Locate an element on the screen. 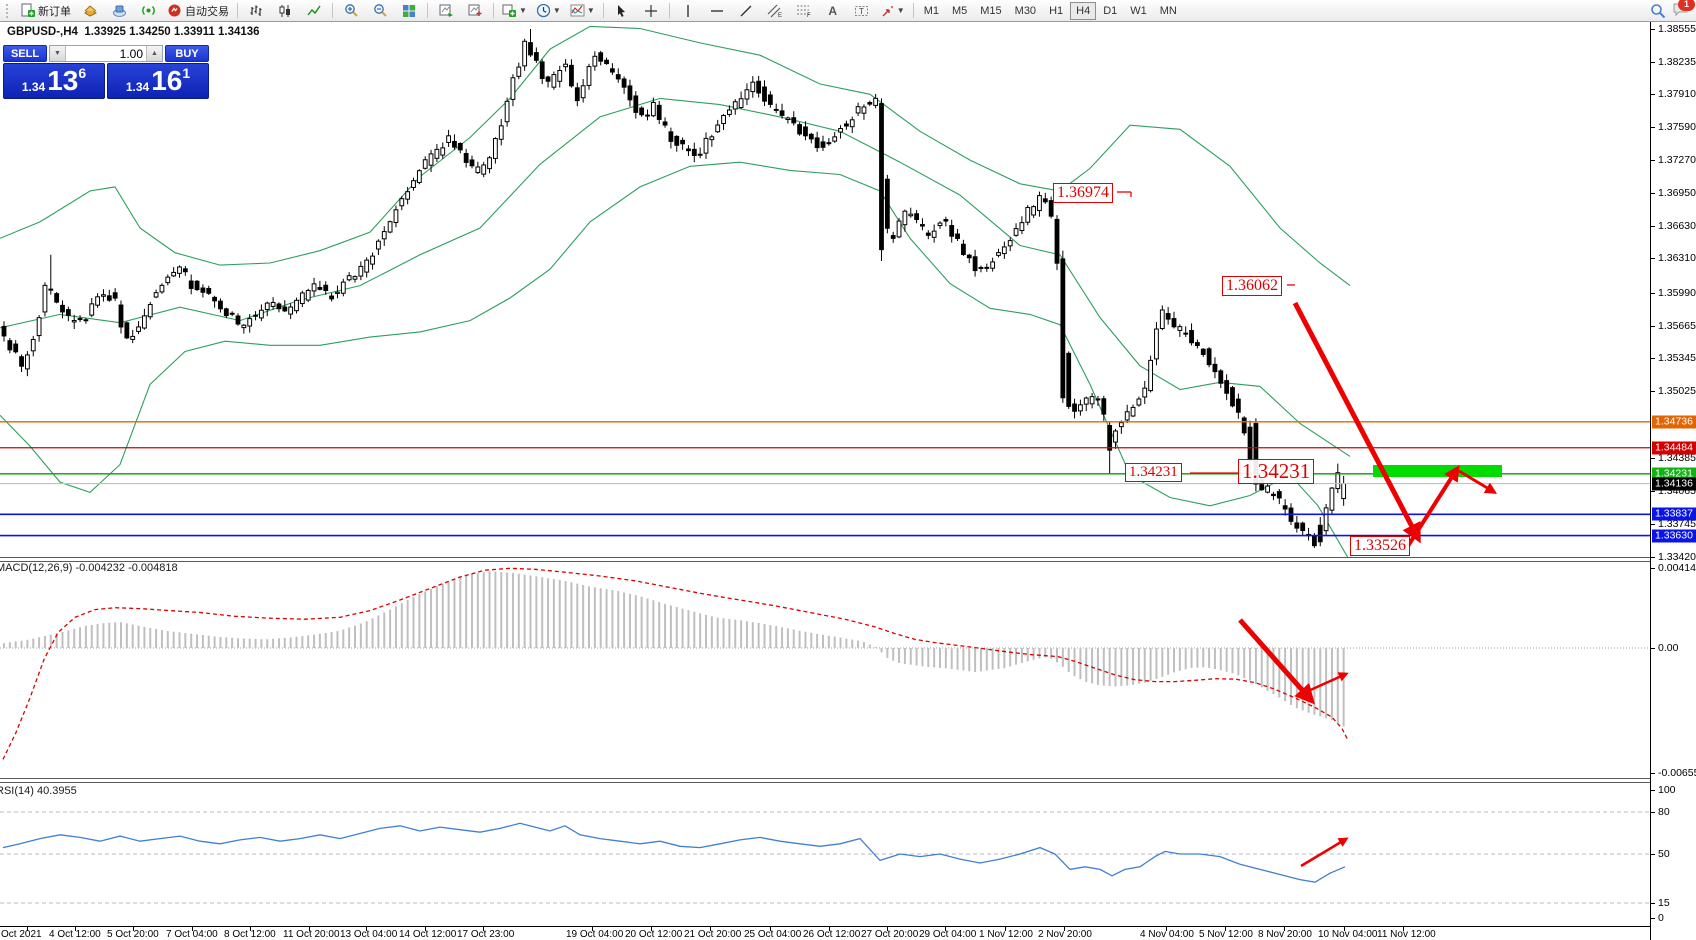 This screenshot has width=1696, height=940. timeframe-button-m1: M1 is located at coordinates (931, 10).